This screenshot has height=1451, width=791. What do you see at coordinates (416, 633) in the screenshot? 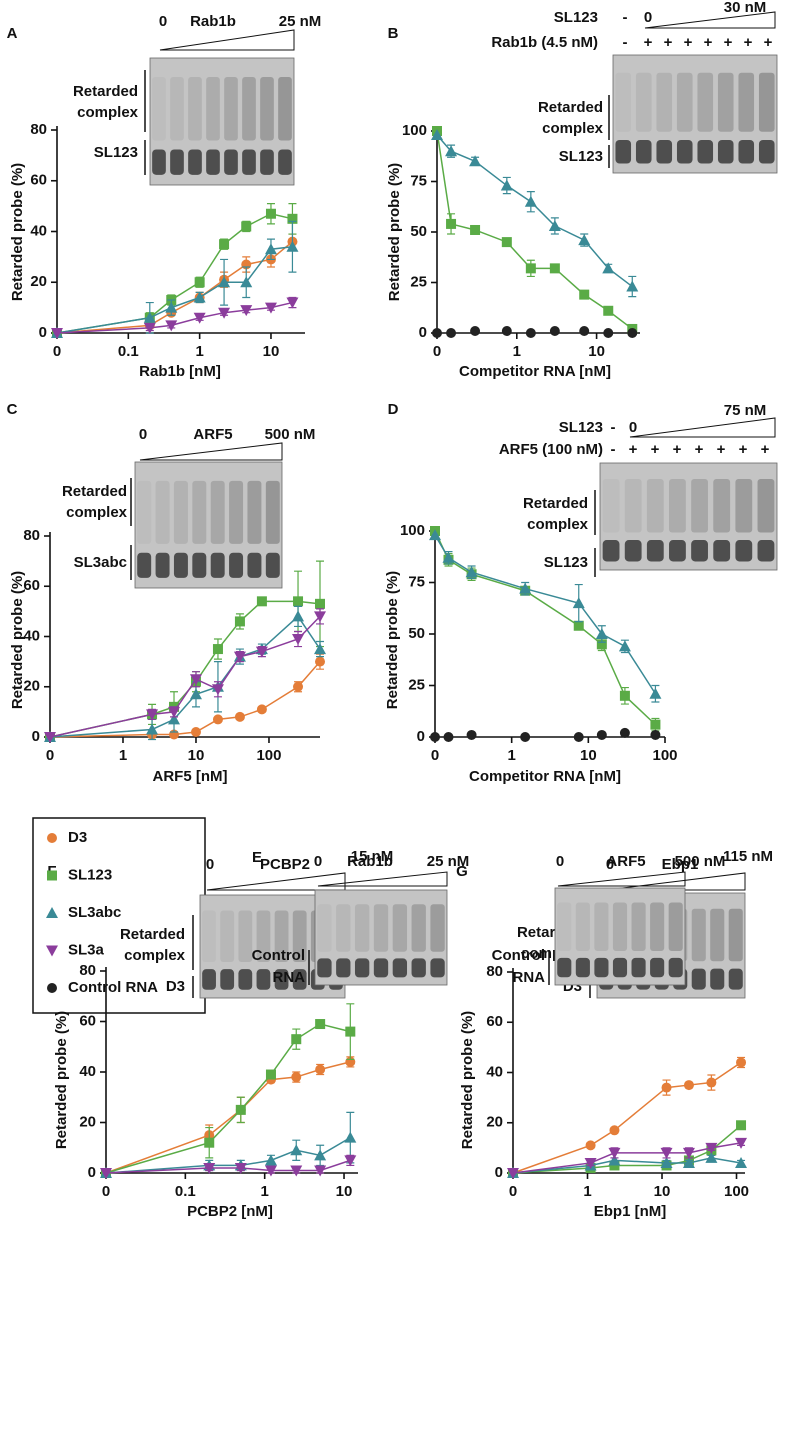
I see `y-tick-label: 50` at bounding box center [416, 633].